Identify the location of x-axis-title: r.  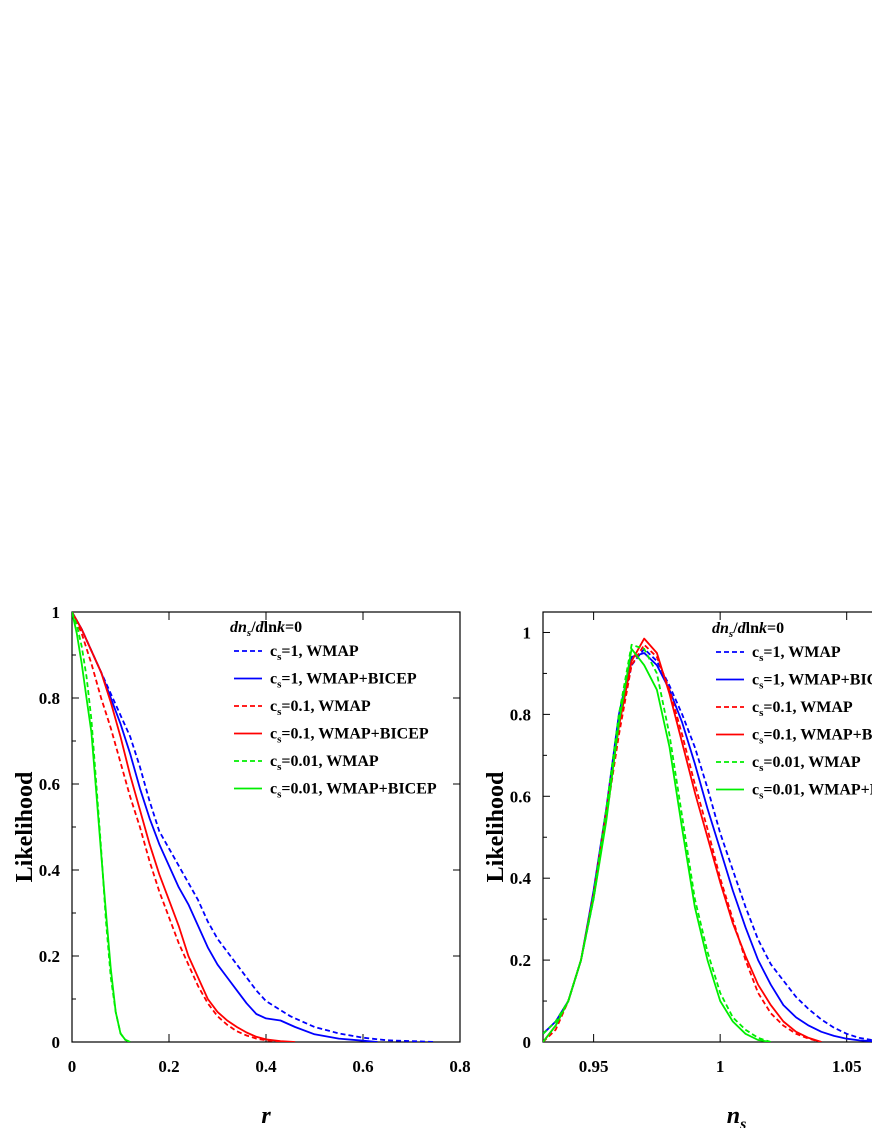
(266, 1115).